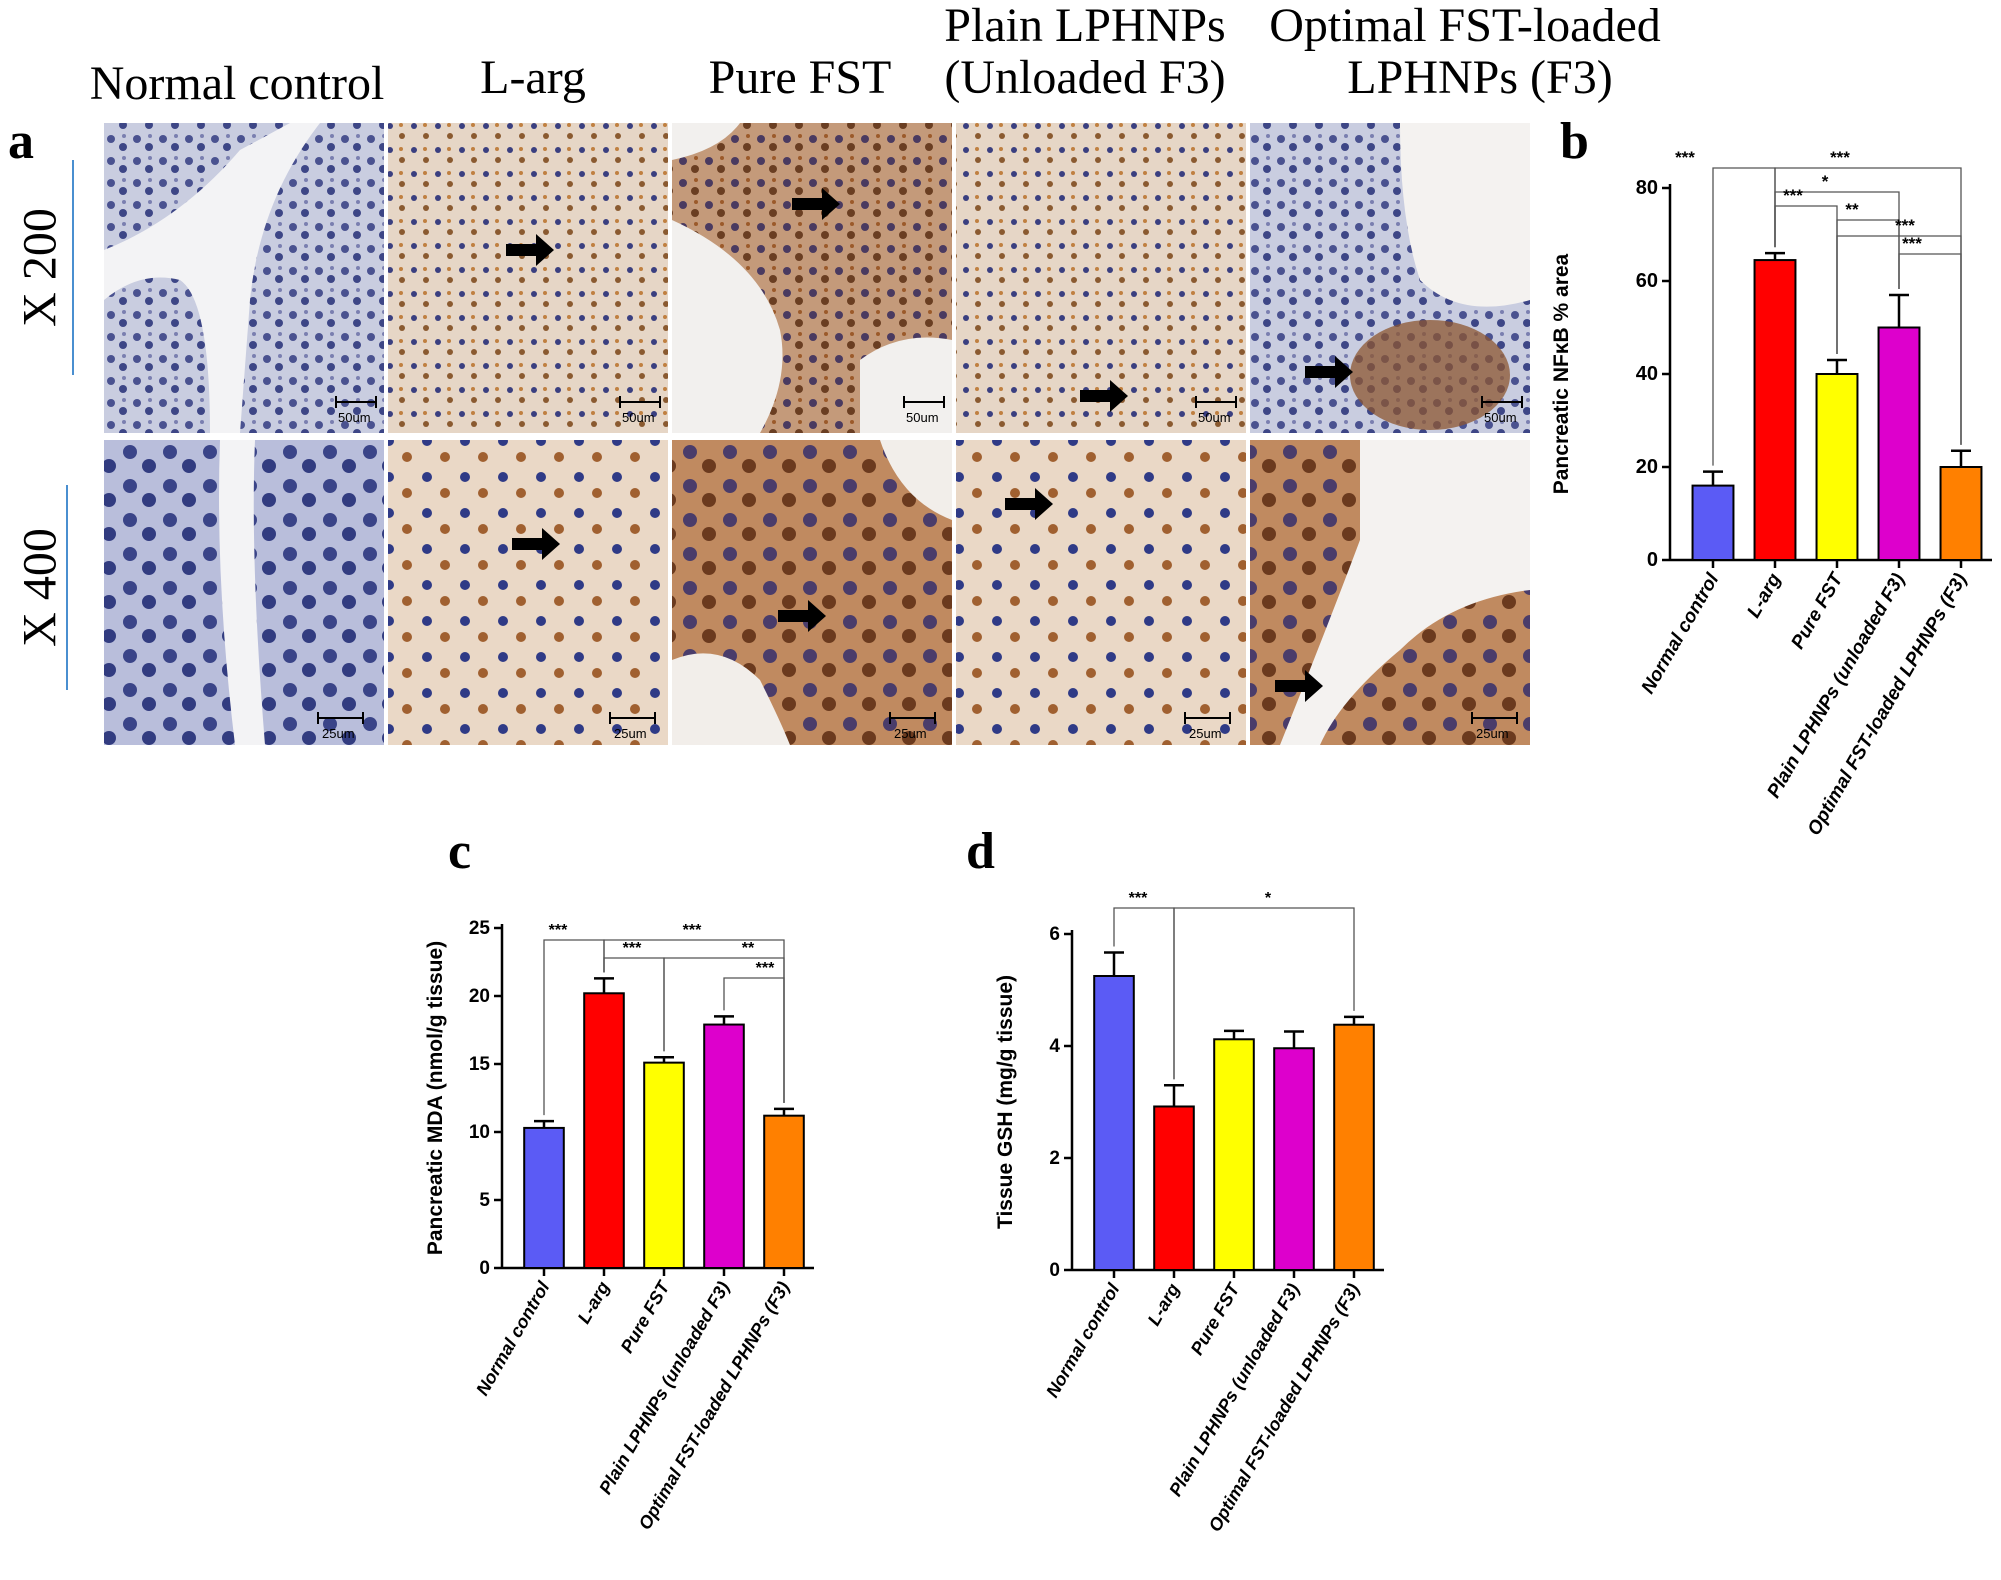  What do you see at coordinates (1054, 1158) in the screenshot?
I see `y-tick-label: 2` at bounding box center [1054, 1158].